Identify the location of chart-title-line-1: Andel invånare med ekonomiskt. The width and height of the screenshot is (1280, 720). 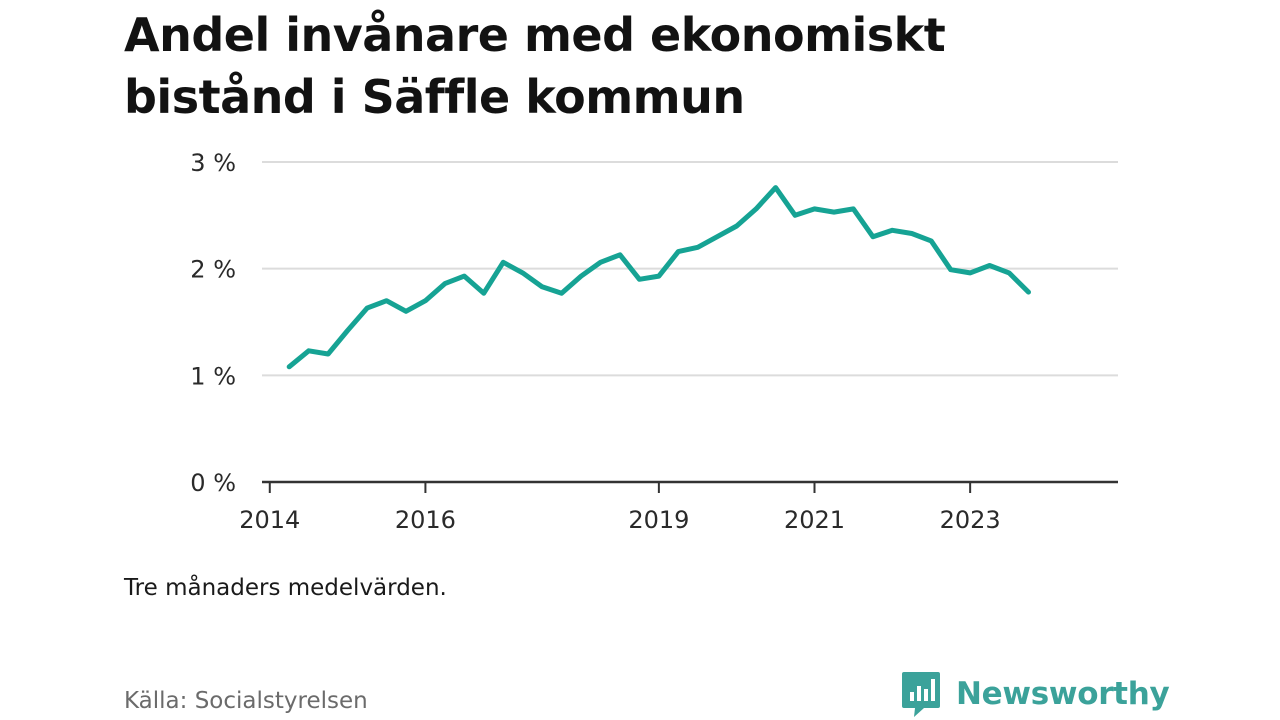
(535, 35).